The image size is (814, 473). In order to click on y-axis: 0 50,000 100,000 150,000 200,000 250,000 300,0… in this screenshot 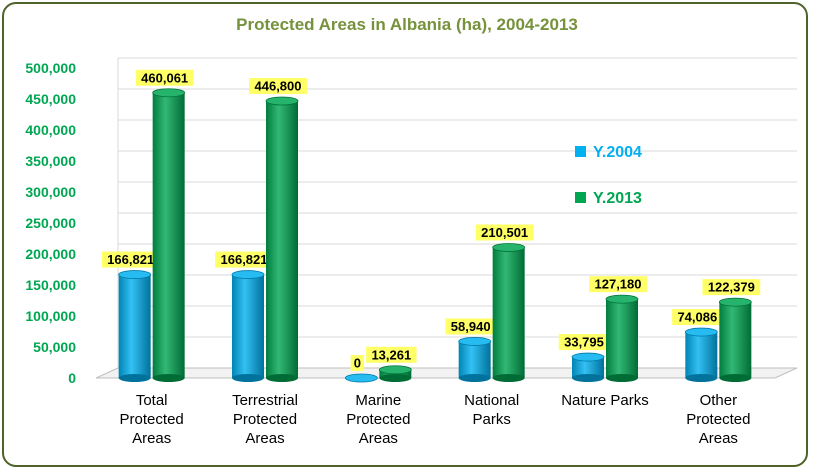, I will do `click(50, 223)`.